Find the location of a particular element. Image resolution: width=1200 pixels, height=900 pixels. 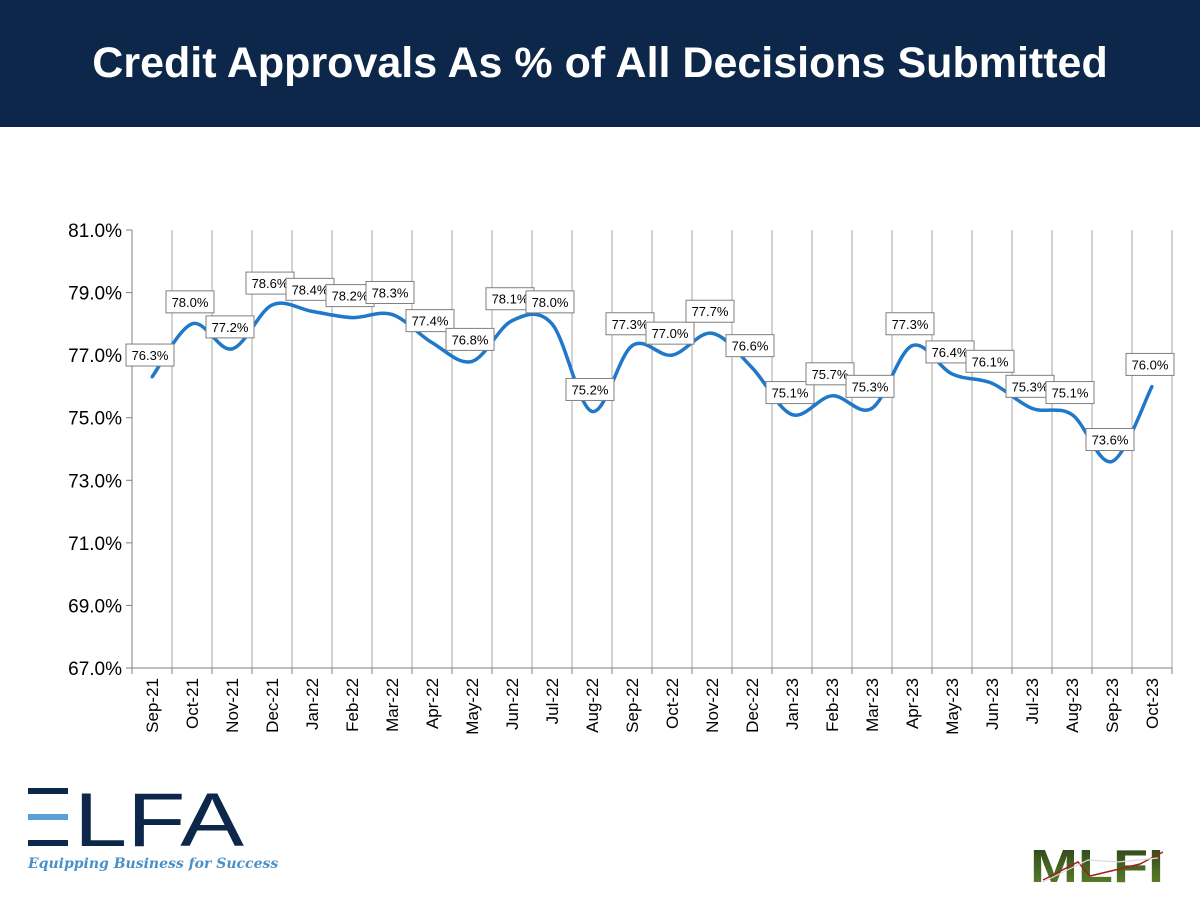

data-label: 75.7% is located at coordinates (830, 374).